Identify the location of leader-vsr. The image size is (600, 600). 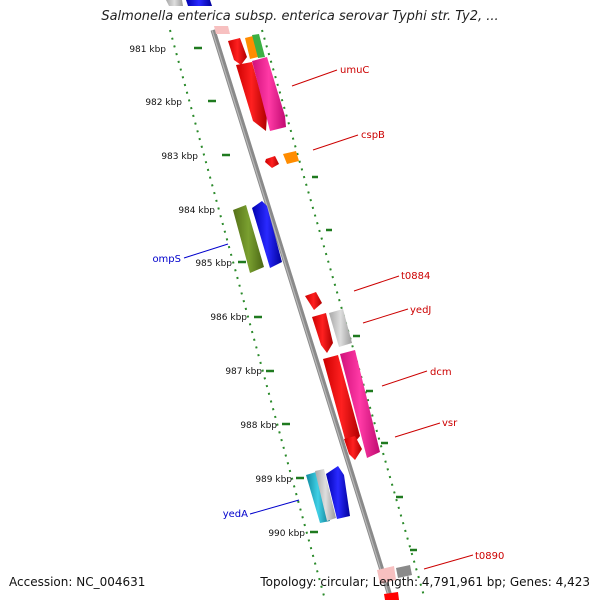
(417, 430).